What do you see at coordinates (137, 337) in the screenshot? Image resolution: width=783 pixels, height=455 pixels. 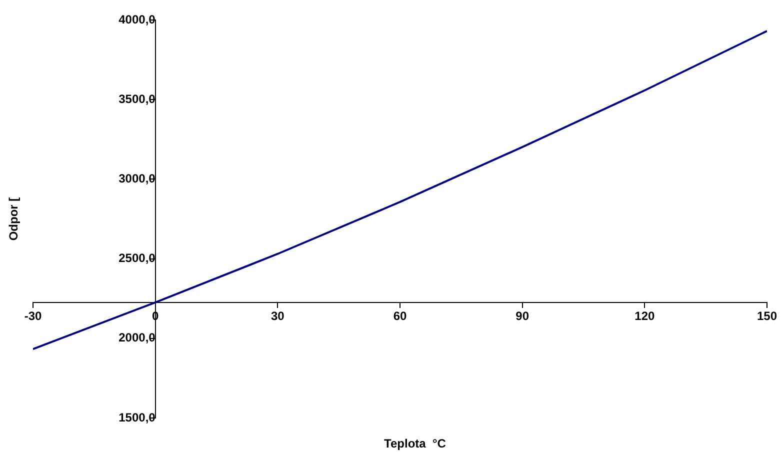 I see `y-tick-label: 2000,0` at bounding box center [137, 337].